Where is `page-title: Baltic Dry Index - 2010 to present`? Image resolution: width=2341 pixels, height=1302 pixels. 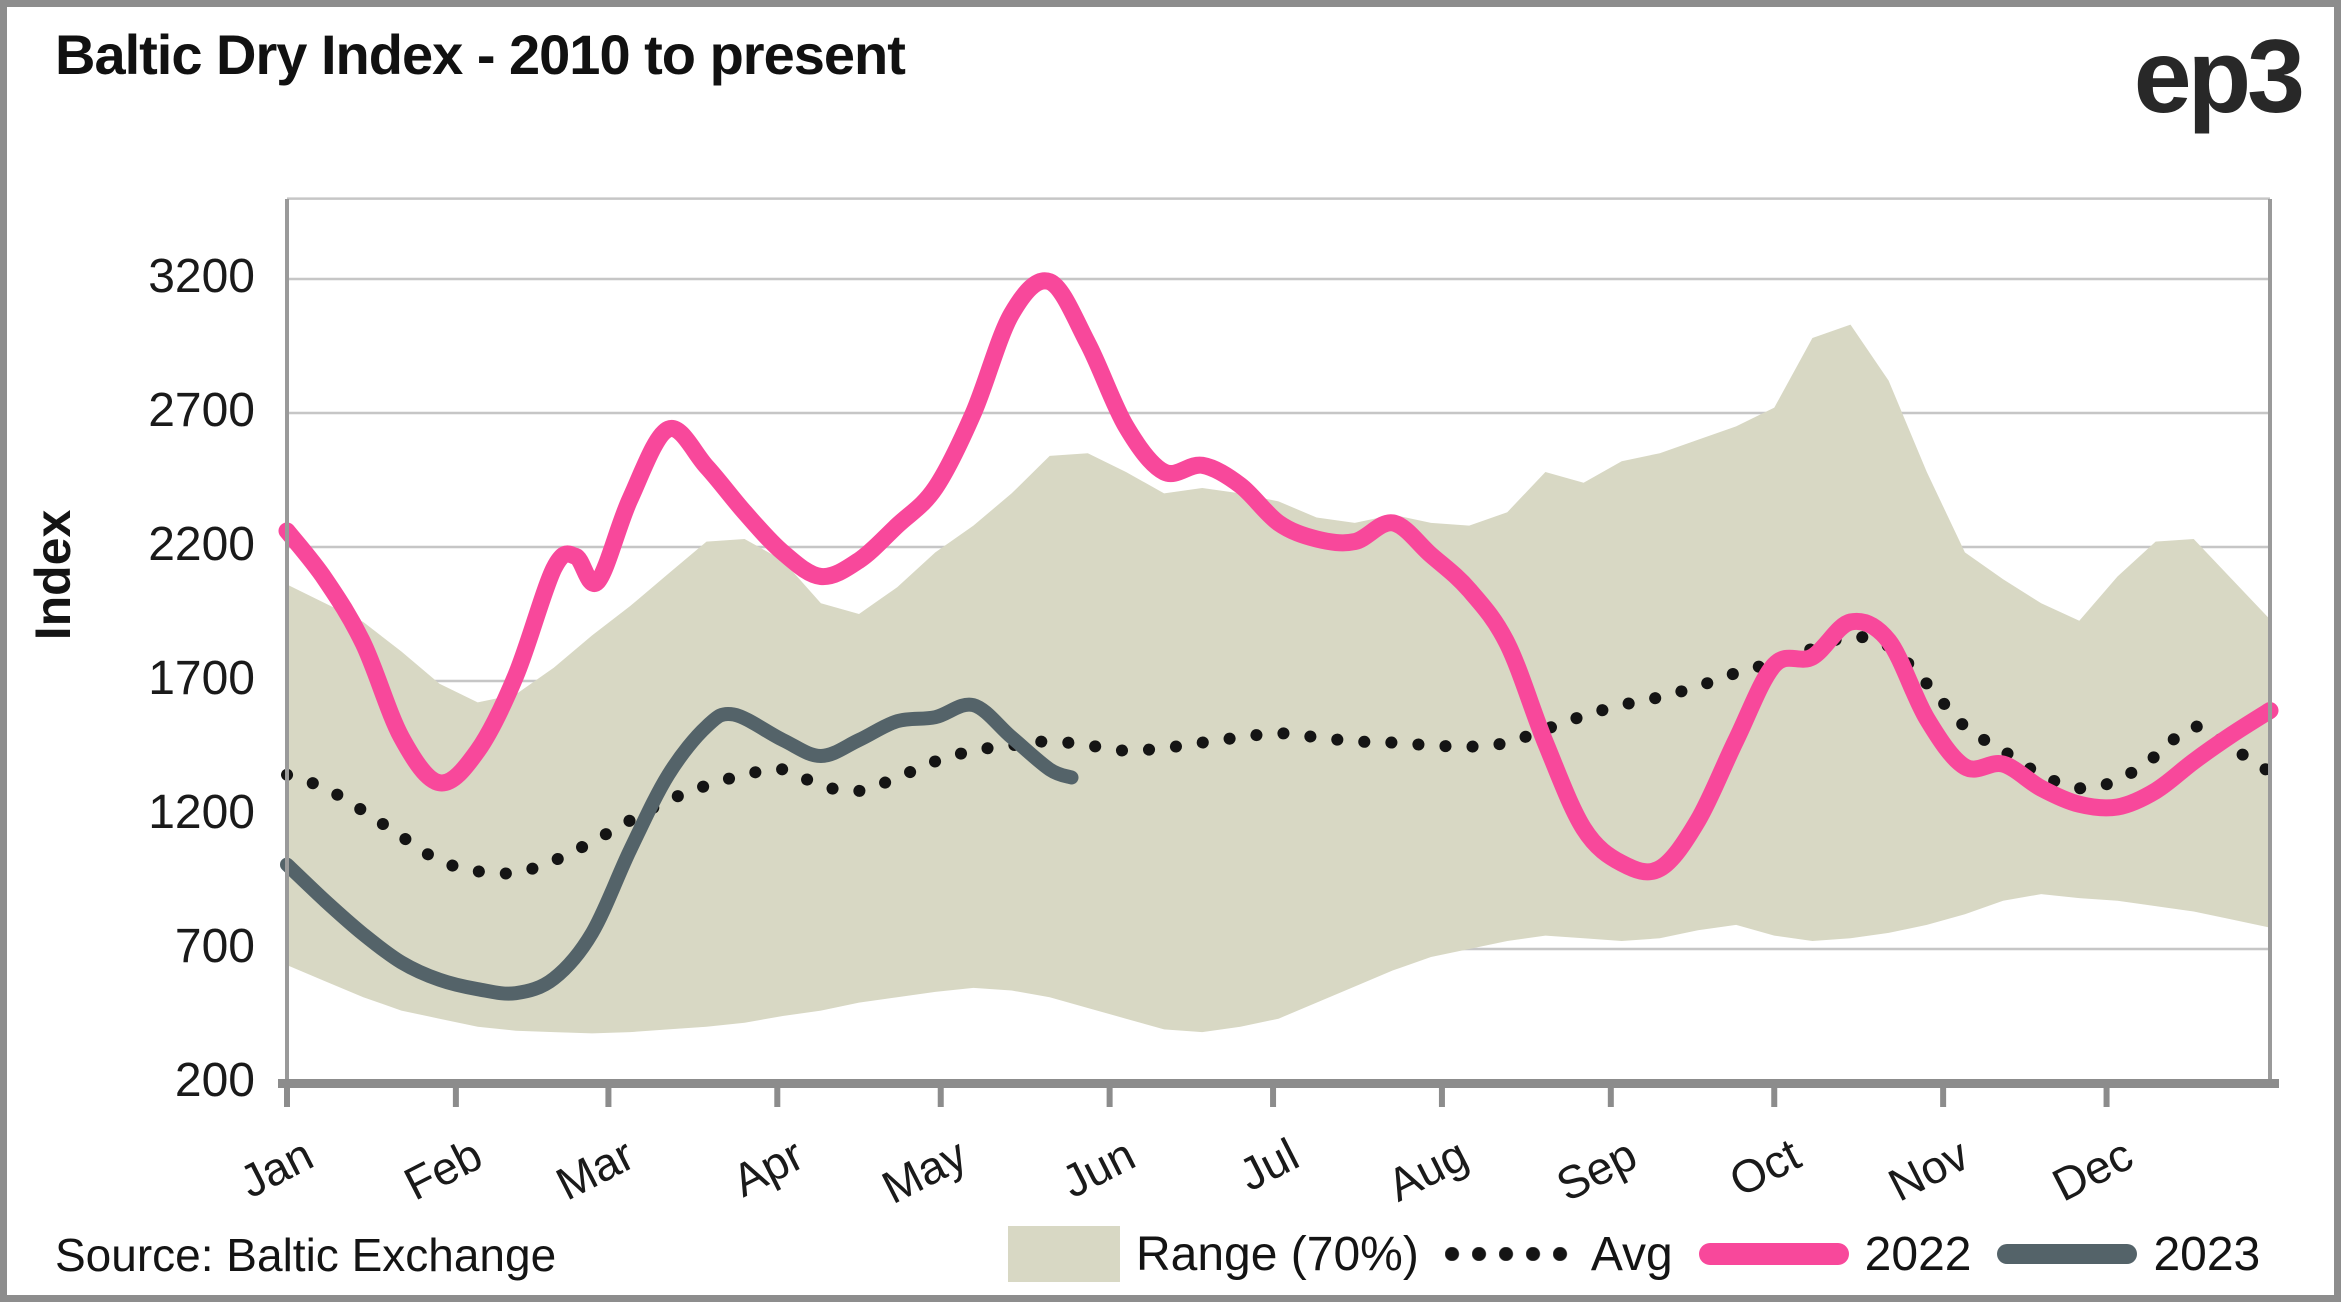
page-title: Baltic Dry Index - 2010 to present is located at coordinates (480, 54).